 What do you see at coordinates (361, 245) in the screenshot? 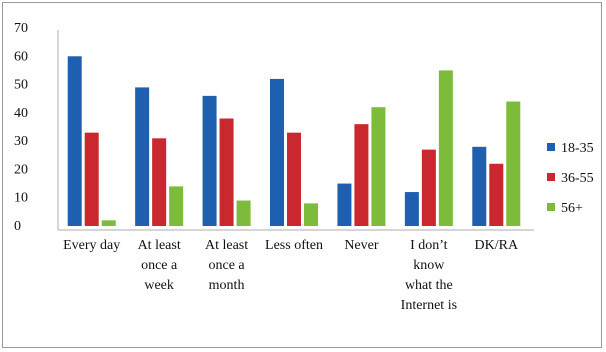
I see `x-category-label: Never` at bounding box center [361, 245].